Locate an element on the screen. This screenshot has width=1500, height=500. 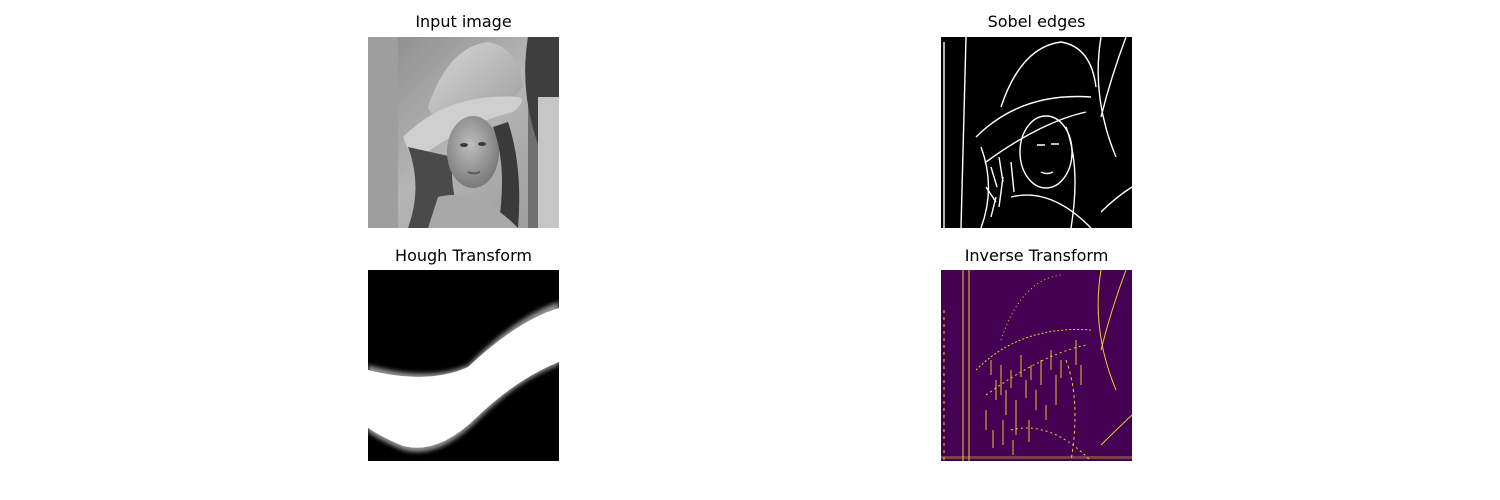
panel-title: Inverse Transform is located at coordinates (1036, 255).